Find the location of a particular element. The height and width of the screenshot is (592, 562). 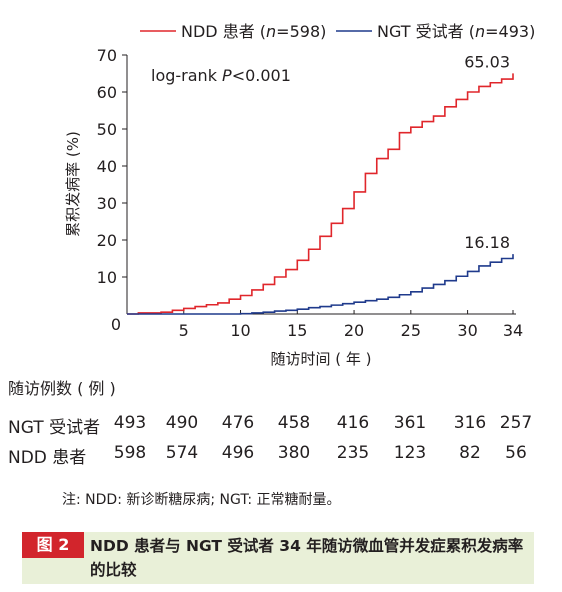

y-tick-label: 40 is located at coordinates (107, 166).